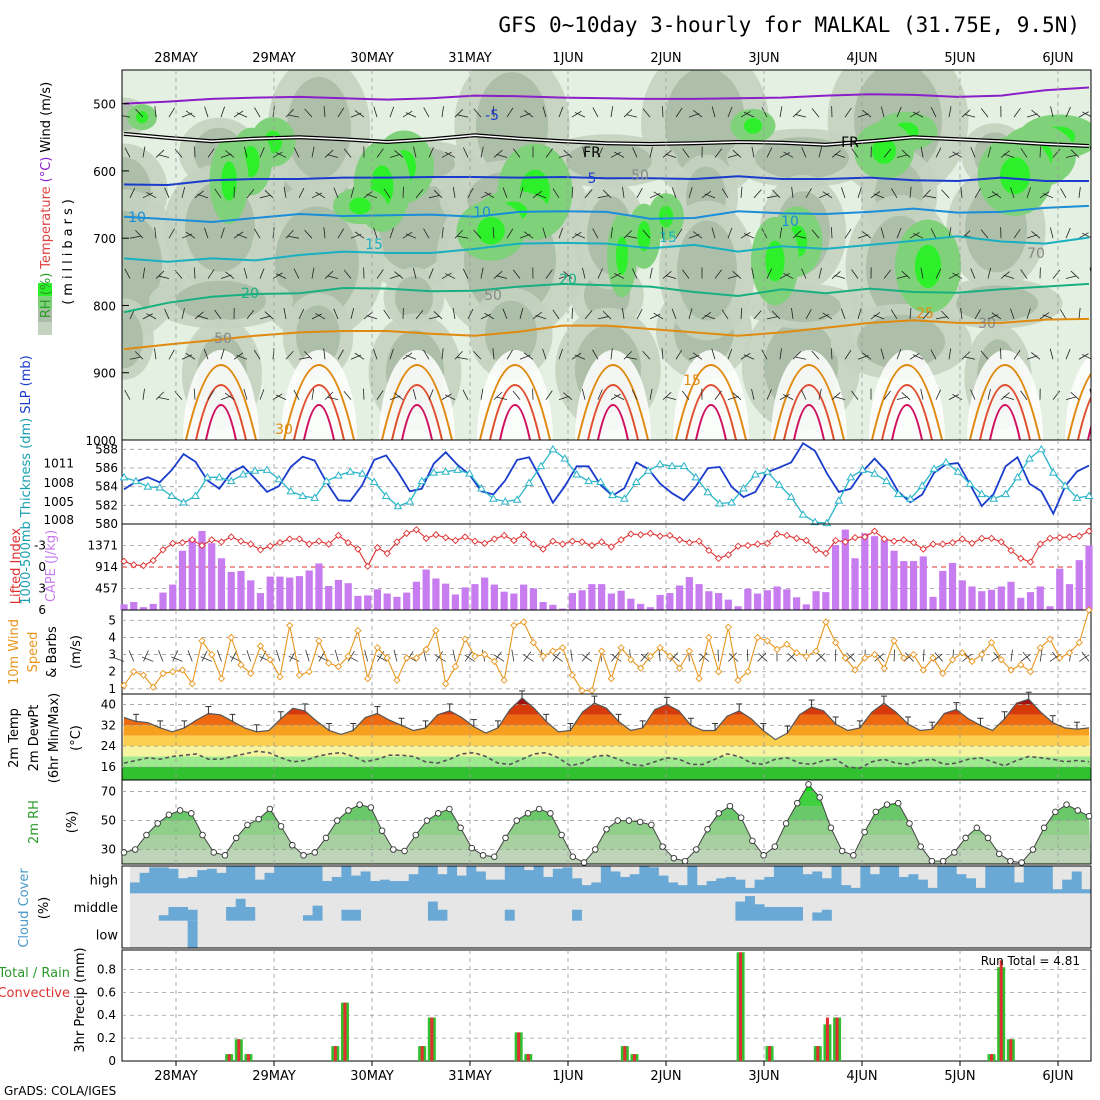 Image resolution: width=1100 pixels, height=1100 pixels. What do you see at coordinates (763, 58) in the screenshot?
I see `date-label-top: 3JUN` at bounding box center [763, 58].